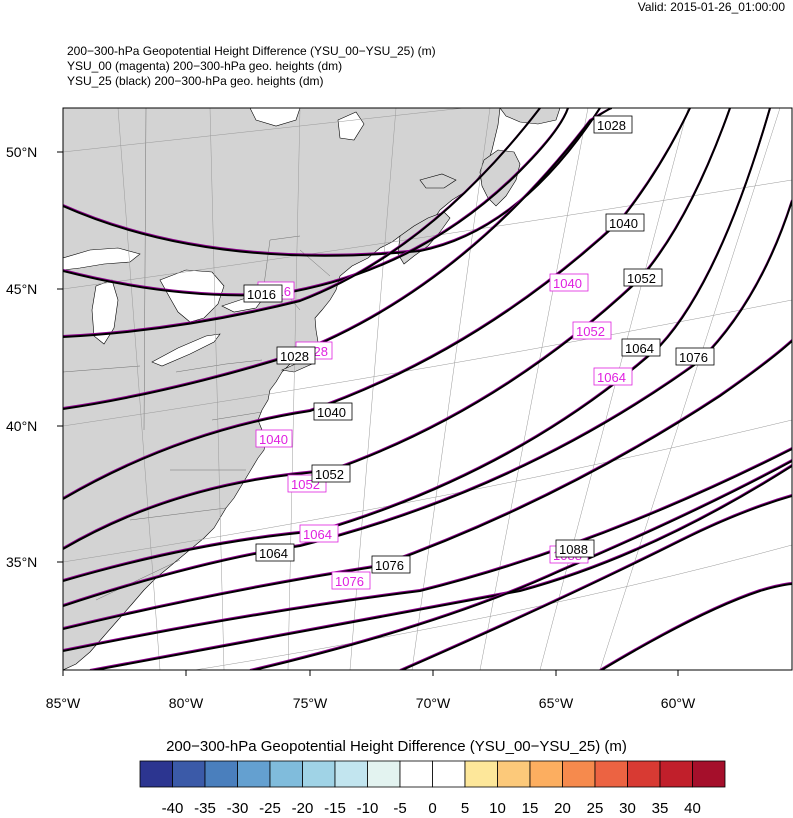  I want to click on lon-label-75w: 75°W, so click(310, 703).